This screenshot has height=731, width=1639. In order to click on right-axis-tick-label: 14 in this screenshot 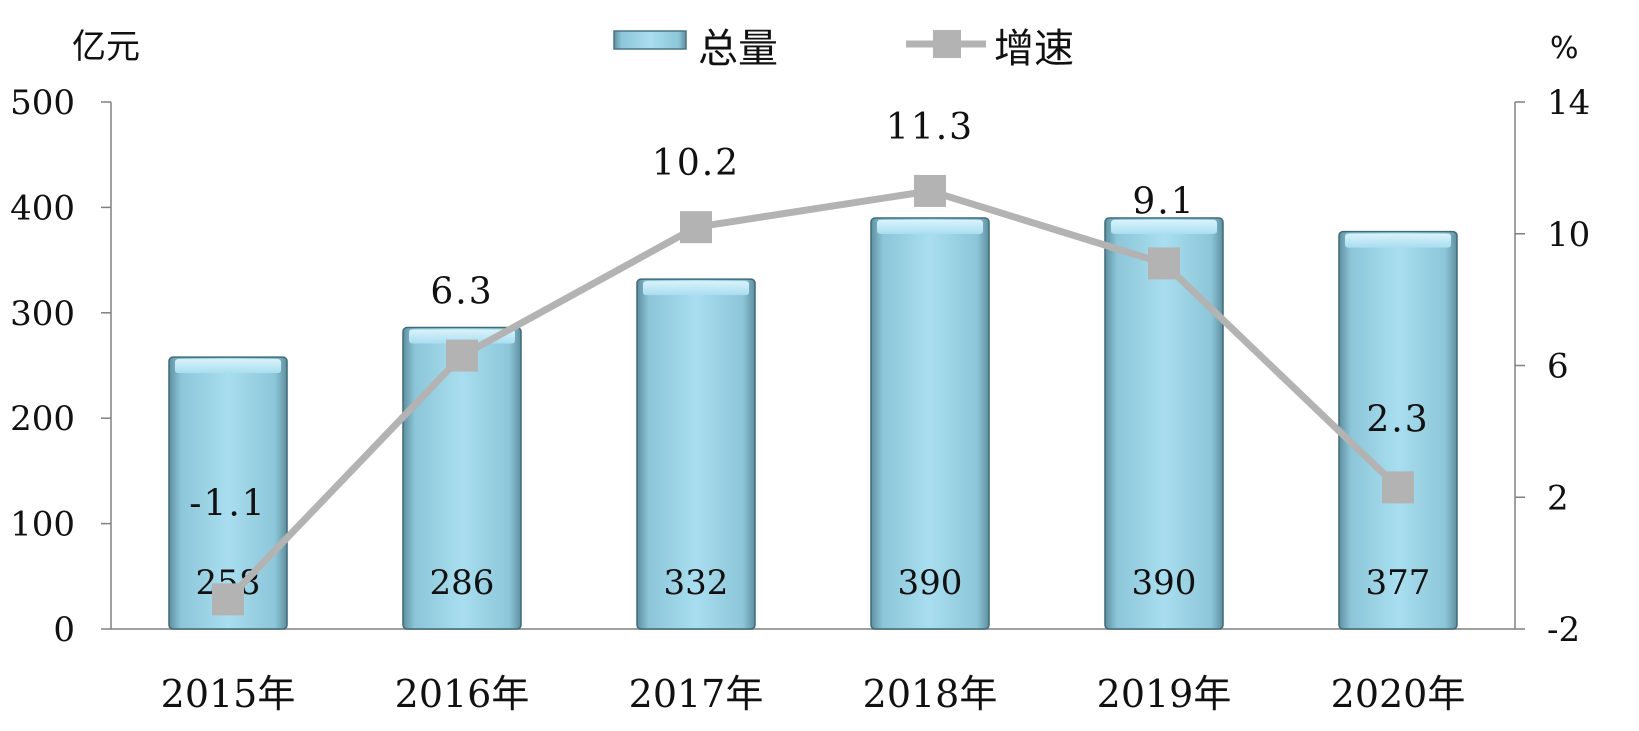, I will do `click(1568, 103)`.